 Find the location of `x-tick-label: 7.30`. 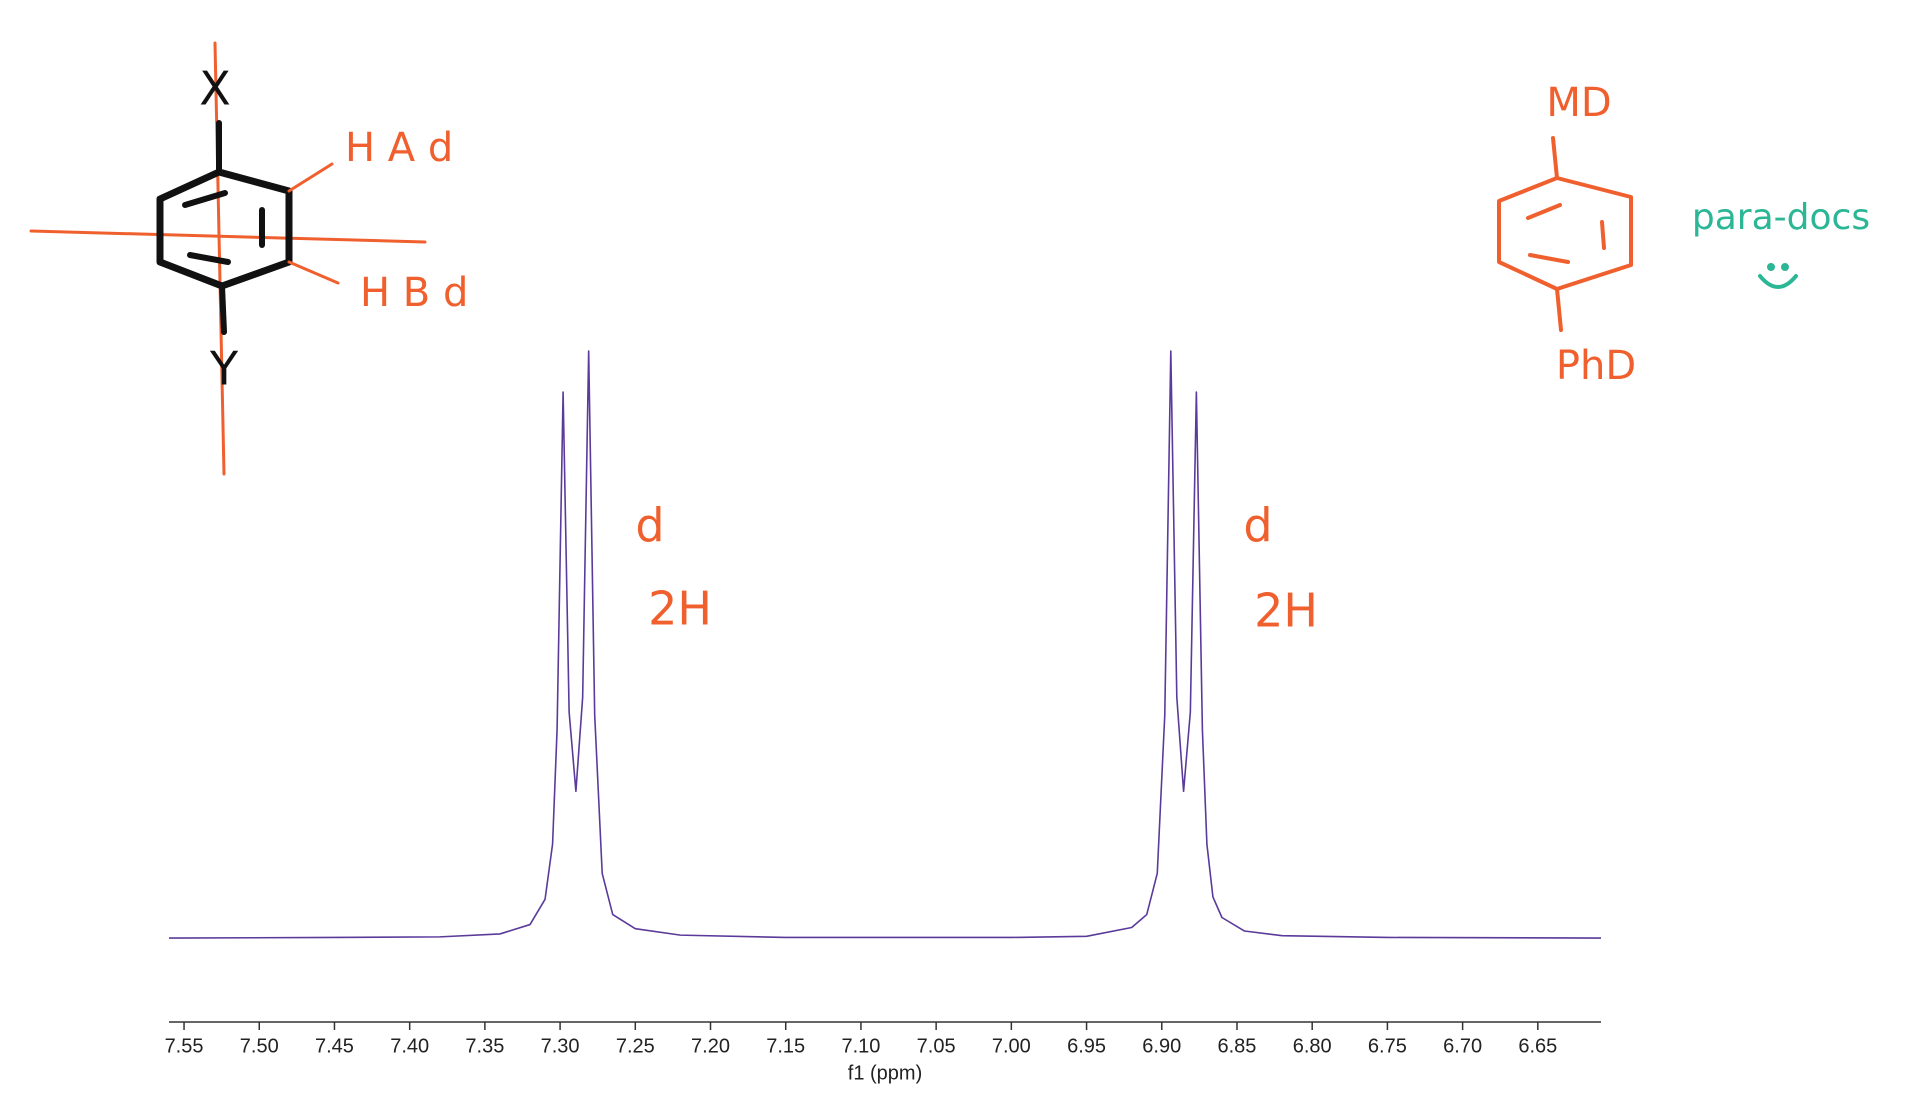

x-tick-label: 7.30 is located at coordinates (560, 1046).